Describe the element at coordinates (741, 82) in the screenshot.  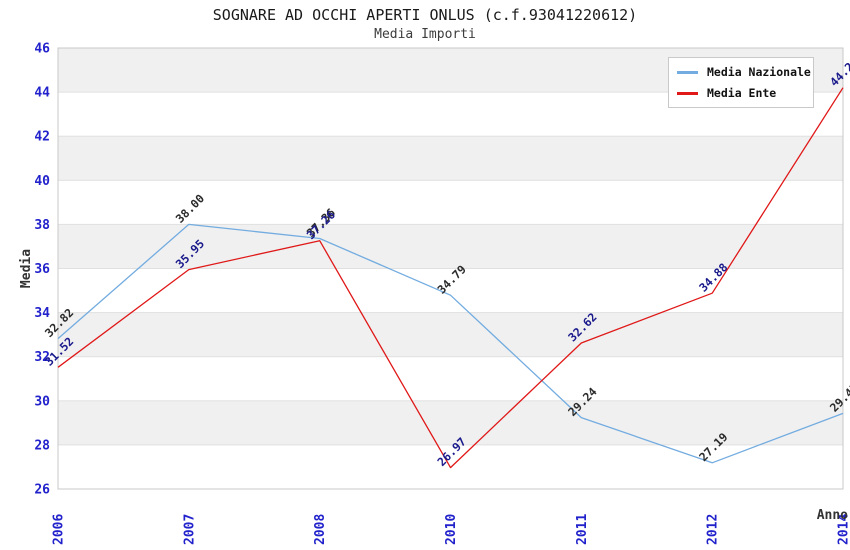
I see `legend: Media Nazionale Media Ente` at that location.